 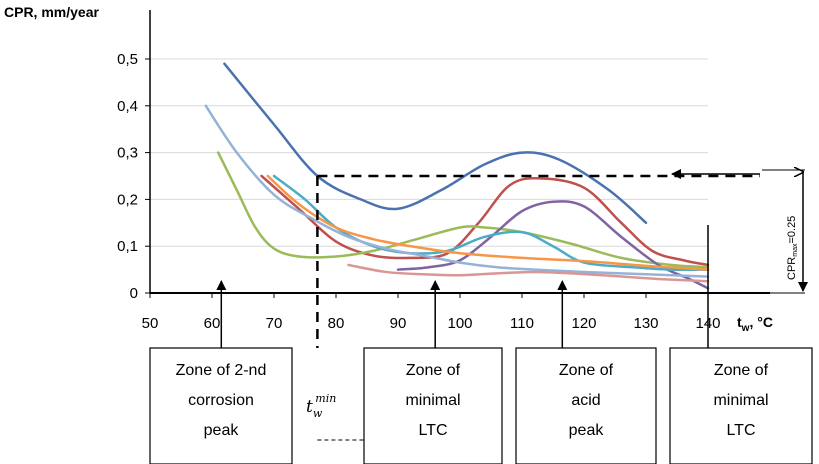 What do you see at coordinates (645, 323) in the screenshot?
I see `x-tick-label: 130` at bounding box center [645, 323].